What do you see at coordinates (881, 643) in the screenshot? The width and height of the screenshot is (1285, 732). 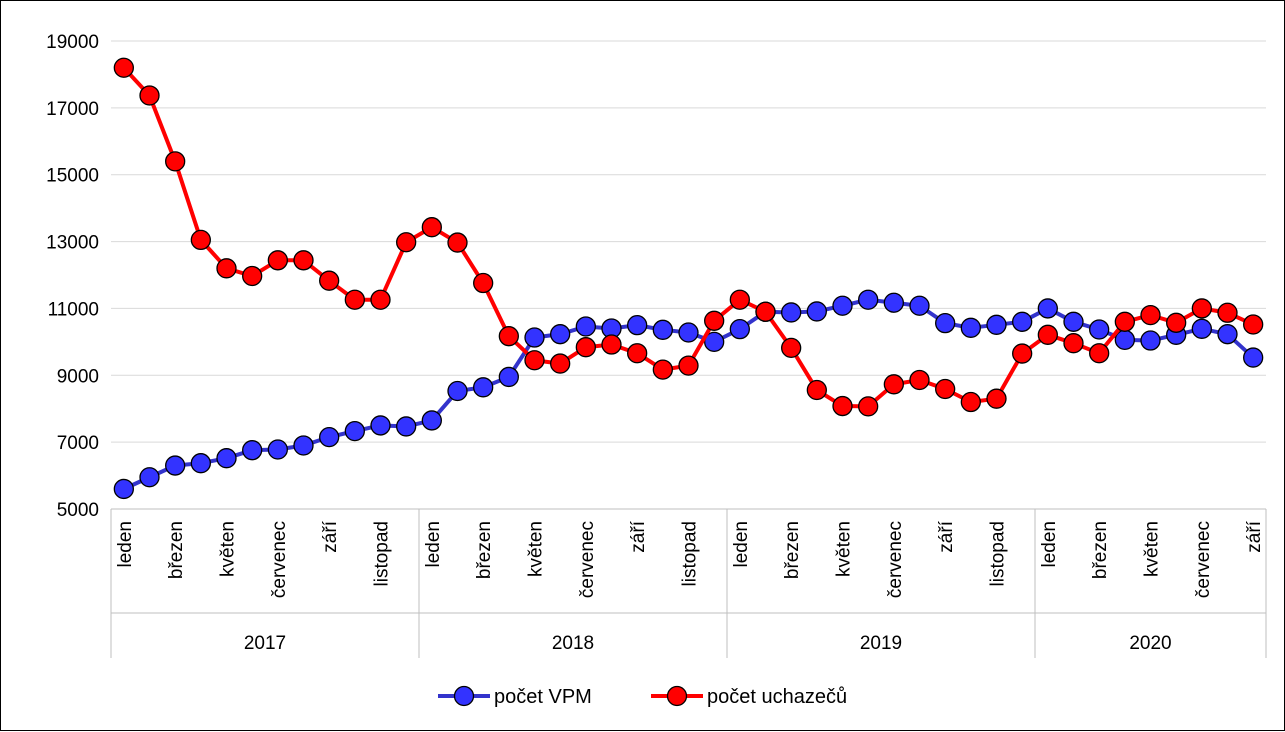 I see `year-label-2019: 2019` at bounding box center [881, 643].